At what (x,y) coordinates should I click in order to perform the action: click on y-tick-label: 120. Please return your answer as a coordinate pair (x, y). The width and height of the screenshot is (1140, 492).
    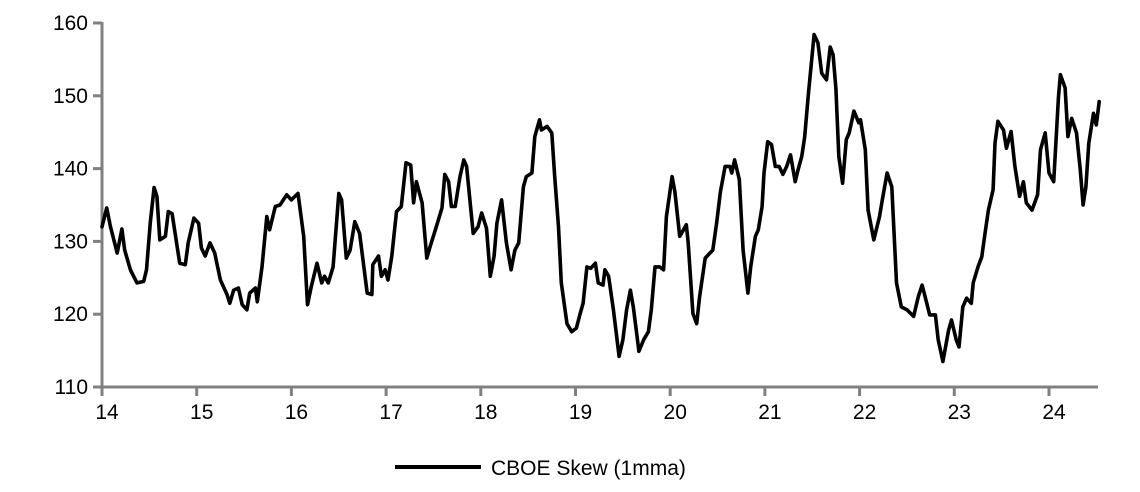
    Looking at the image, I should click on (70, 314).